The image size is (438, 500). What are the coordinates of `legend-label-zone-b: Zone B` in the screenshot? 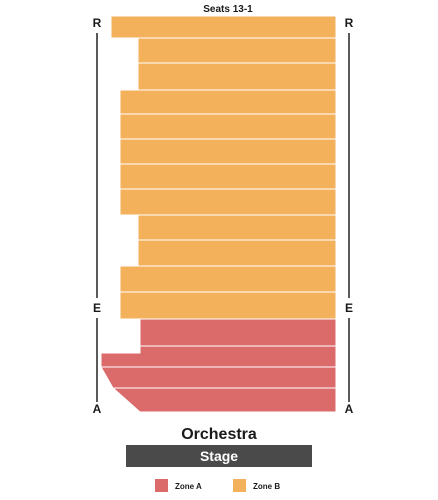 It's located at (266, 486).